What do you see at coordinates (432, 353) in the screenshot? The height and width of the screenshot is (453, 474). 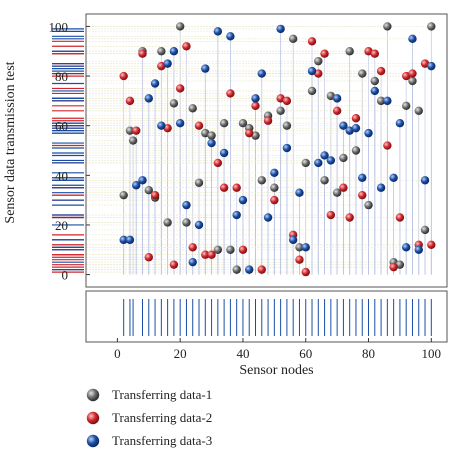 I see `x-tick-label: 100` at bounding box center [432, 353].